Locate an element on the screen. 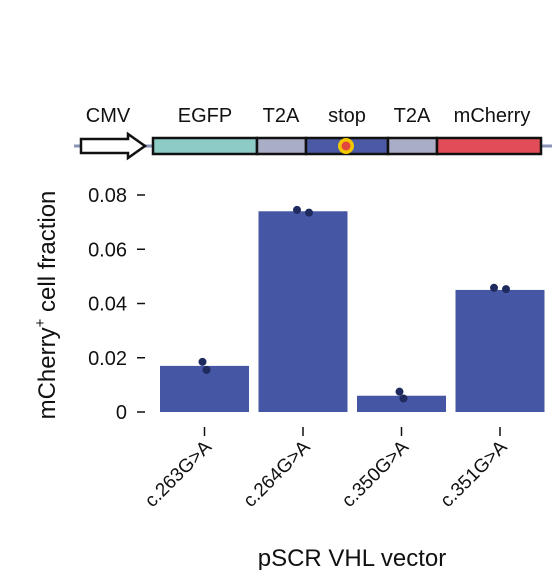 The image size is (558, 570). label-cmv: CMV is located at coordinates (108, 116).